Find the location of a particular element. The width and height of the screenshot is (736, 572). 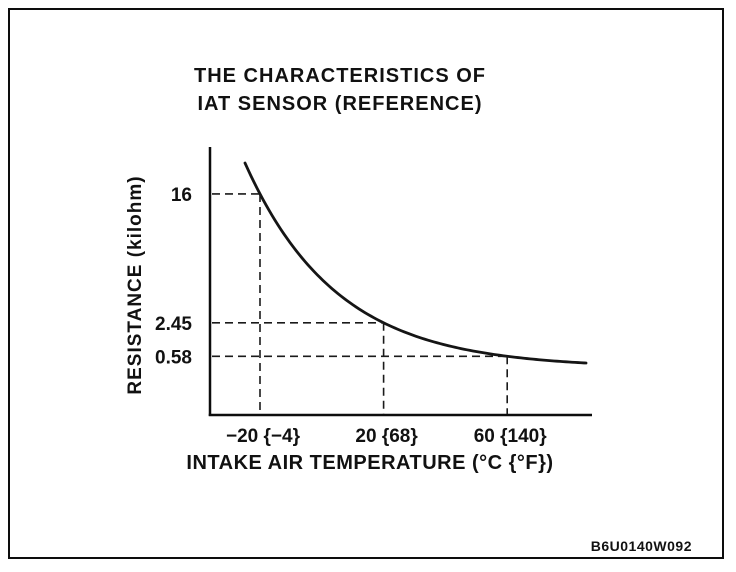

x-tick-label-minus-20: −20 {−4} is located at coordinates (263, 436).